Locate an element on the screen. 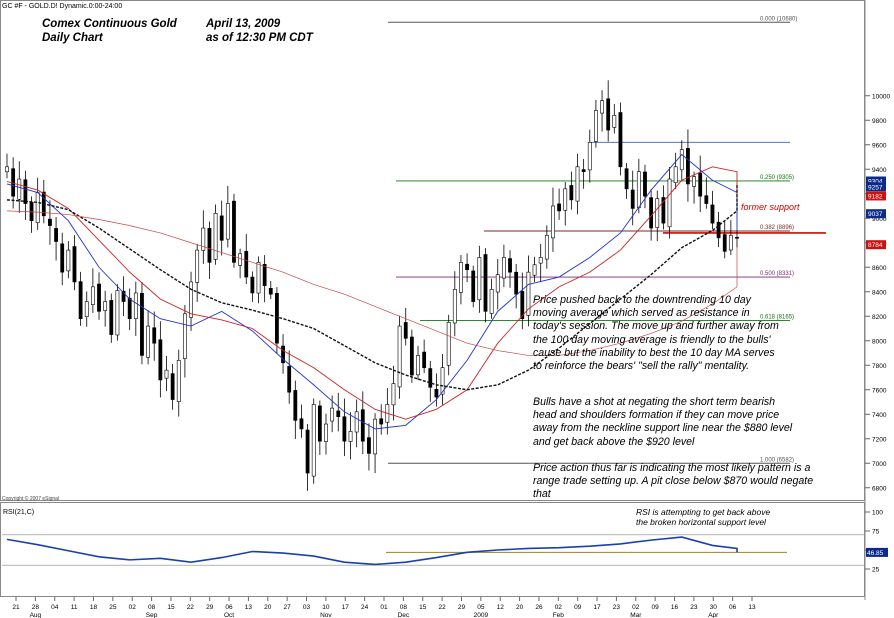 This screenshot has height=618, width=894. rsi-y-tick-label: 75 is located at coordinates (876, 532).